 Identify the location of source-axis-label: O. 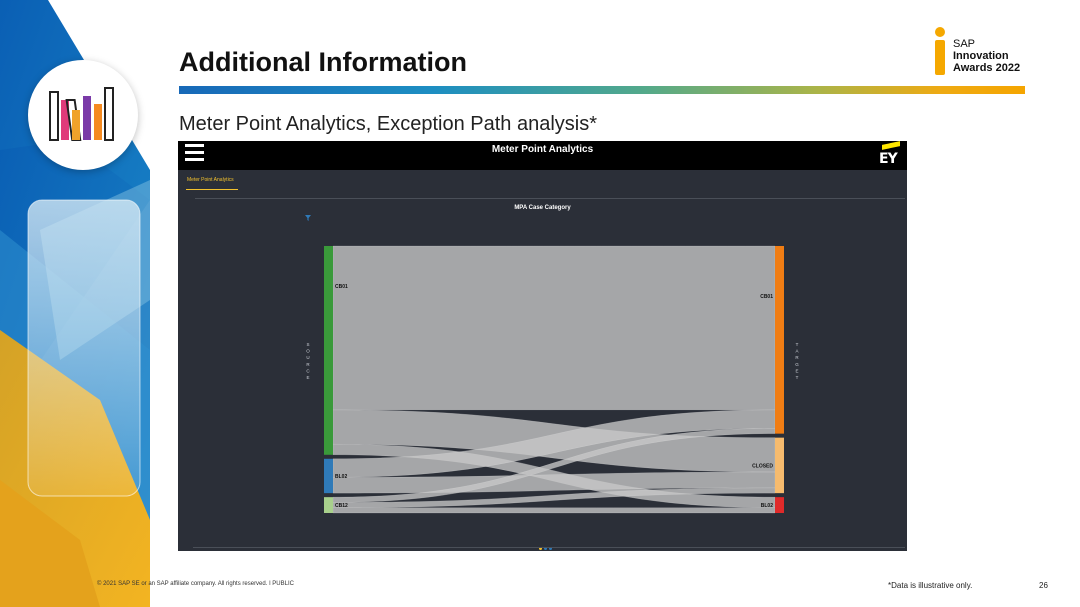
(308, 351).